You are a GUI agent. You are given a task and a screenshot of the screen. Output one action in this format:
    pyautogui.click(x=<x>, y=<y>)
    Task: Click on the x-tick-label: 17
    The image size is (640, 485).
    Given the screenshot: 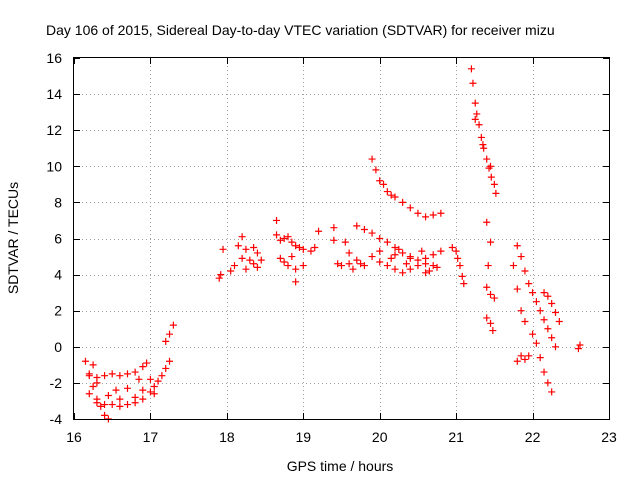 What is the action you would take?
    pyautogui.click(x=151, y=437)
    